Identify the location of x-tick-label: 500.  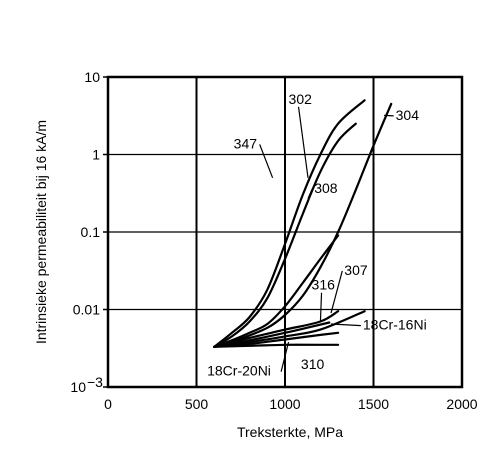
(197, 404).